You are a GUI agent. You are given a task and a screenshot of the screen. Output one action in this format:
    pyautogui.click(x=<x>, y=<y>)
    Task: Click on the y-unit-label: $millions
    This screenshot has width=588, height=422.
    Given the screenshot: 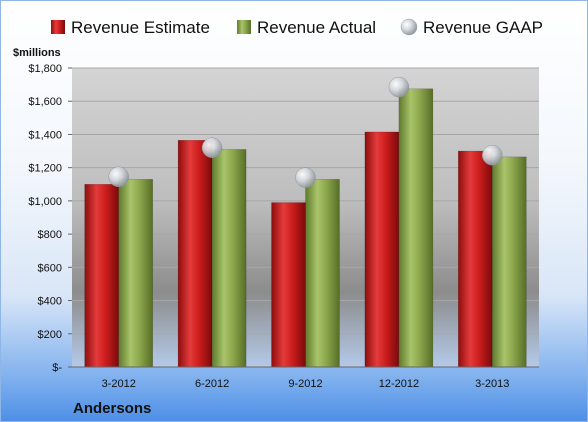 What is the action you would take?
    pyautogui.click(x=37, y=53)
    